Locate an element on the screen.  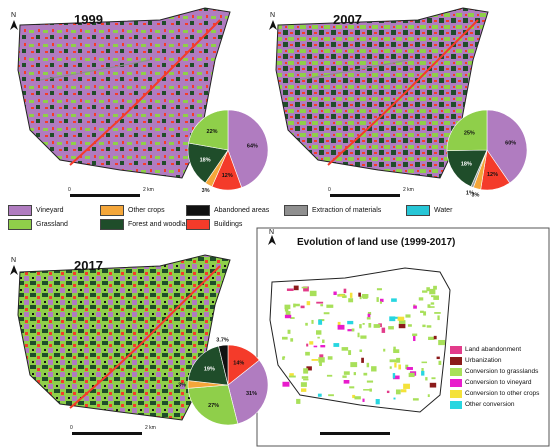
year-title-2017: 2017 is located at coordinates (88, 265).